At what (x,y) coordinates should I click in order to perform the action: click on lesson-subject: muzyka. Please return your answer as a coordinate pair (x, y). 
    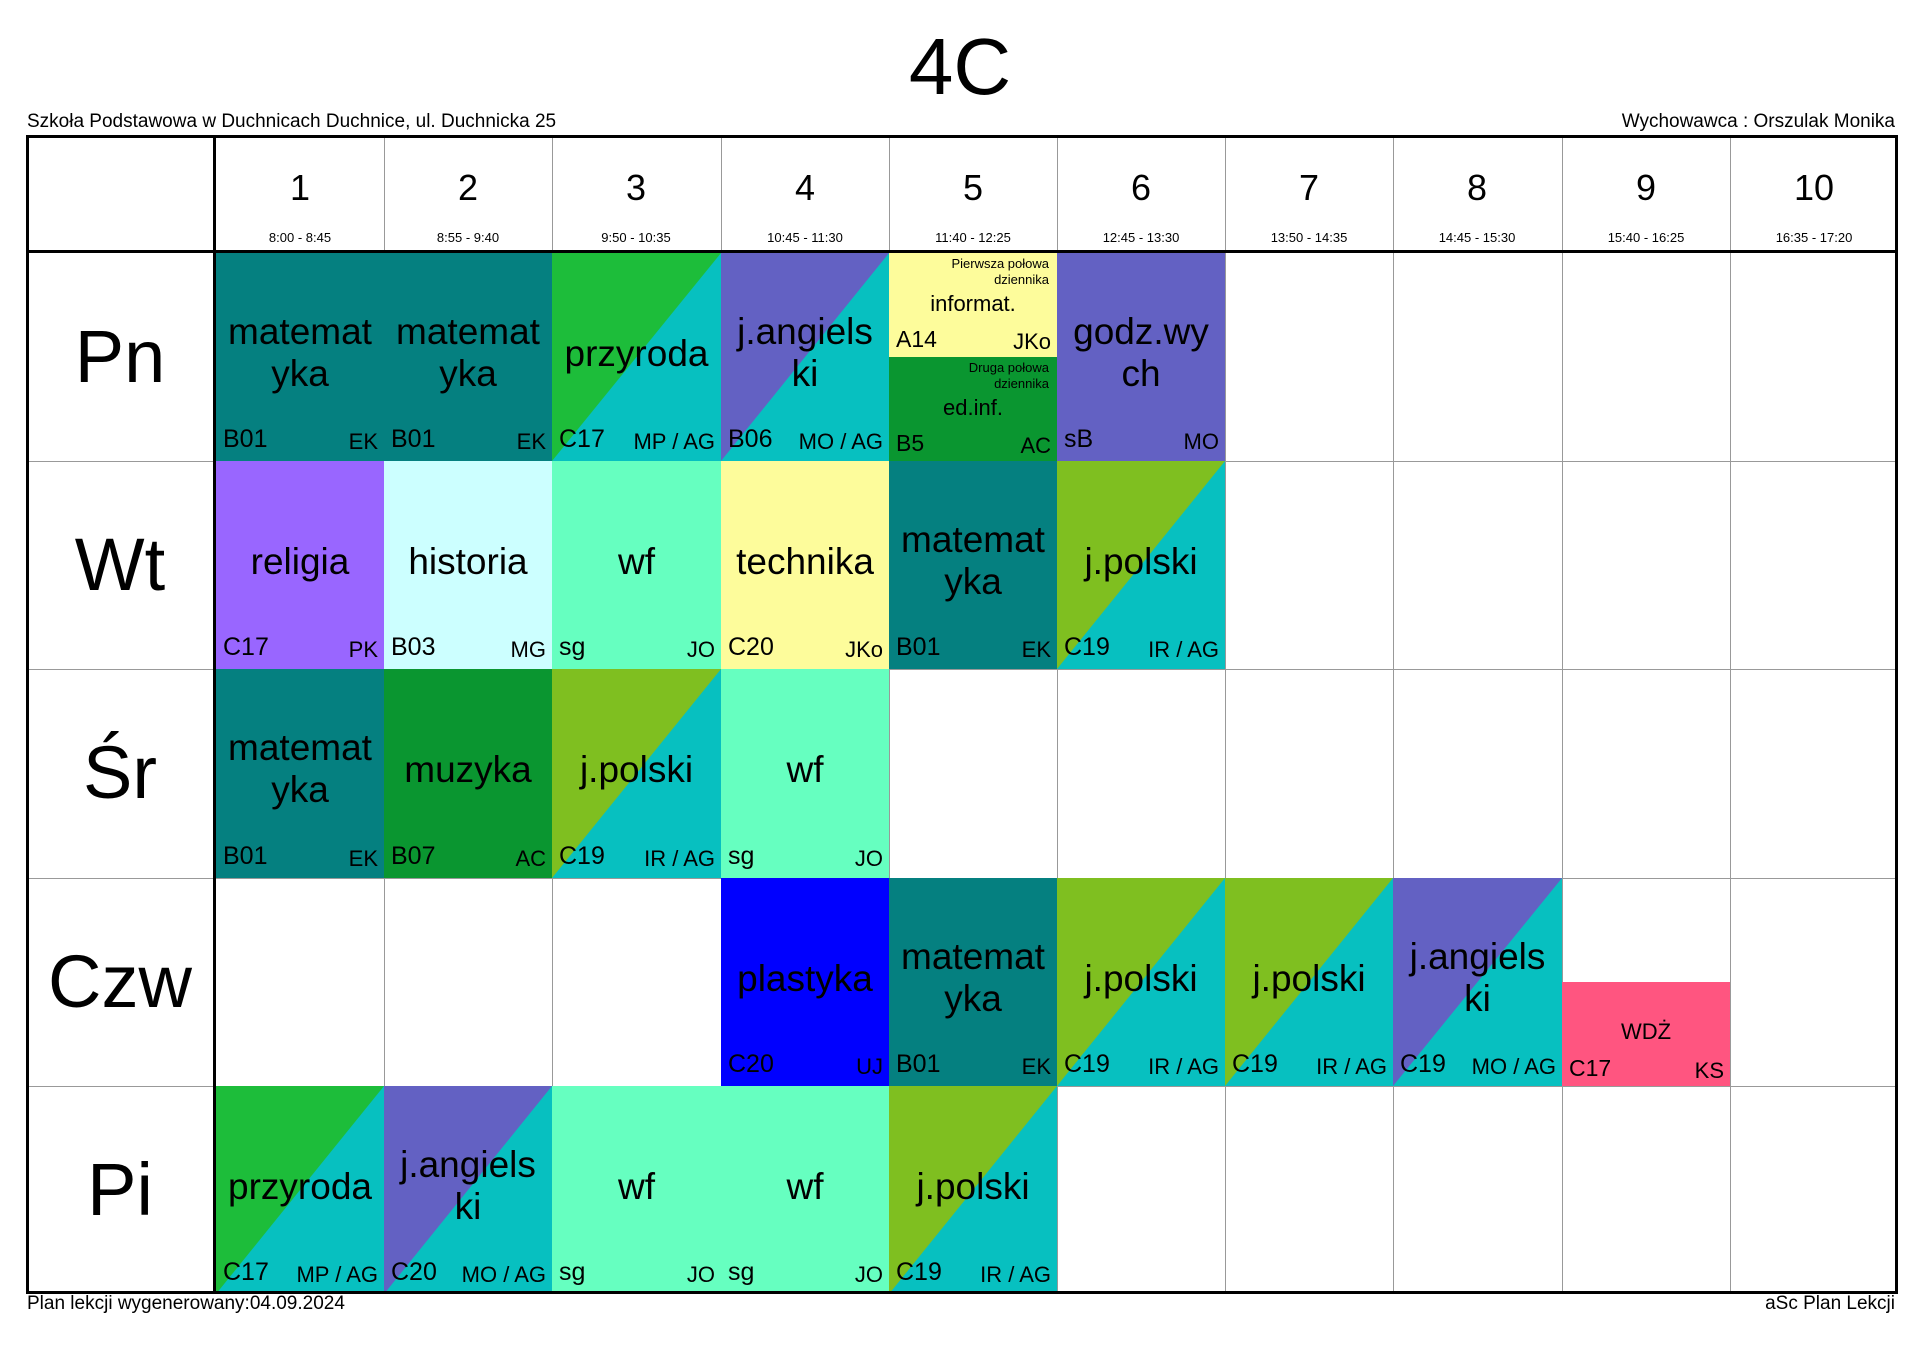
    Looking at the image, I should click on (468, 769).